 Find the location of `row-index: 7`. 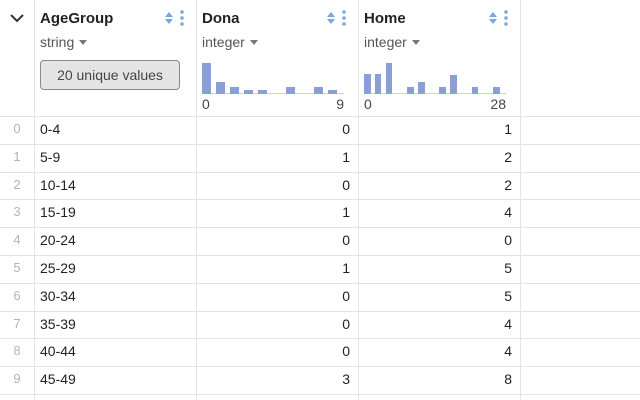

row-index: 7 is located at coordinates (17, 323).